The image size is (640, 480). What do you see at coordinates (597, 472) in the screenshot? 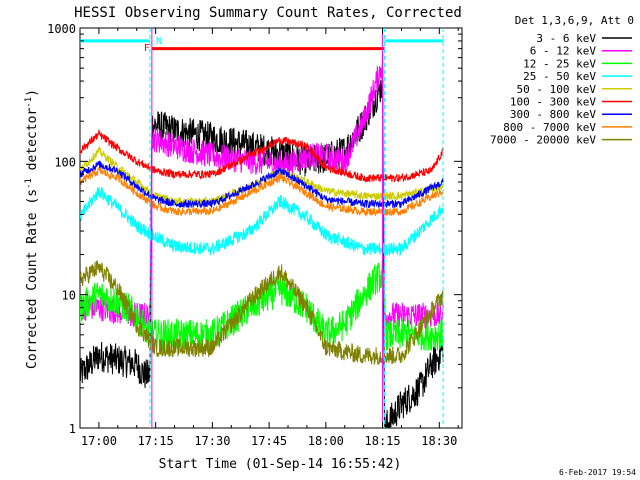
I see `footer-date: 6-Feb-2017 19:54` at bounding box center [597, 472].